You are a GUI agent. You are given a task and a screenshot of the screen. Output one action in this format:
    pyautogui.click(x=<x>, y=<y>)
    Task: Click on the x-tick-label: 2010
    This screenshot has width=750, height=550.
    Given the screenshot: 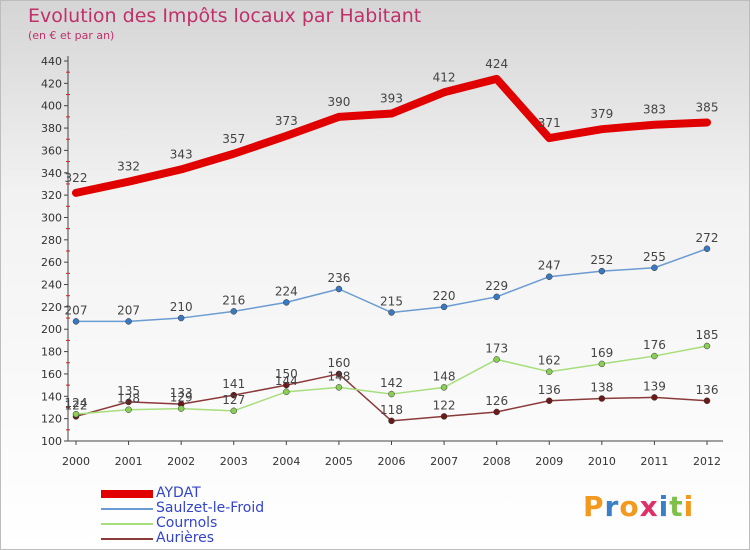 What is the action you would take?
    pyautogui.click(x=602, y=461)
    